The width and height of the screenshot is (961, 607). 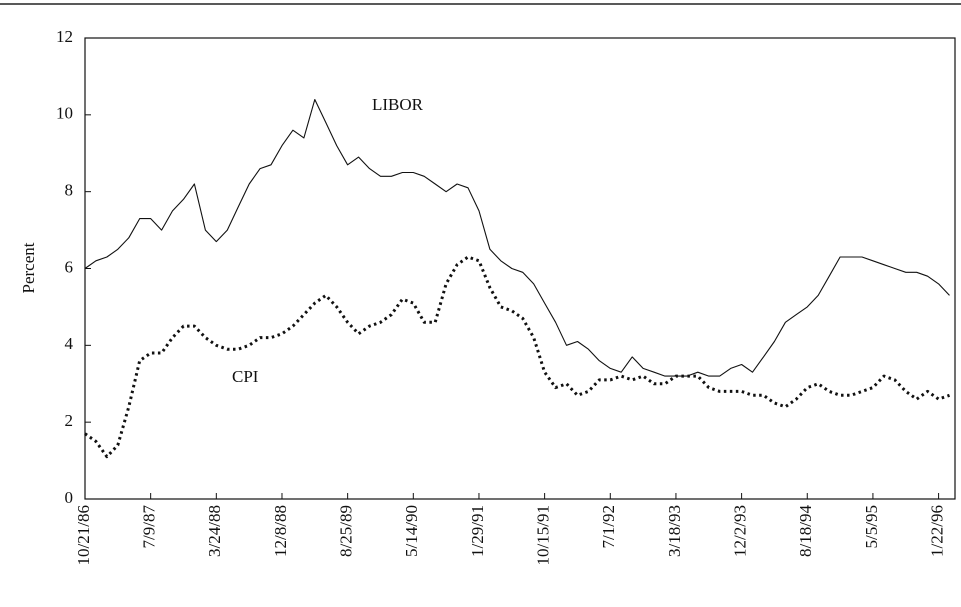 I want to click on y-tick-label: 6, so click(x=69, y=266).